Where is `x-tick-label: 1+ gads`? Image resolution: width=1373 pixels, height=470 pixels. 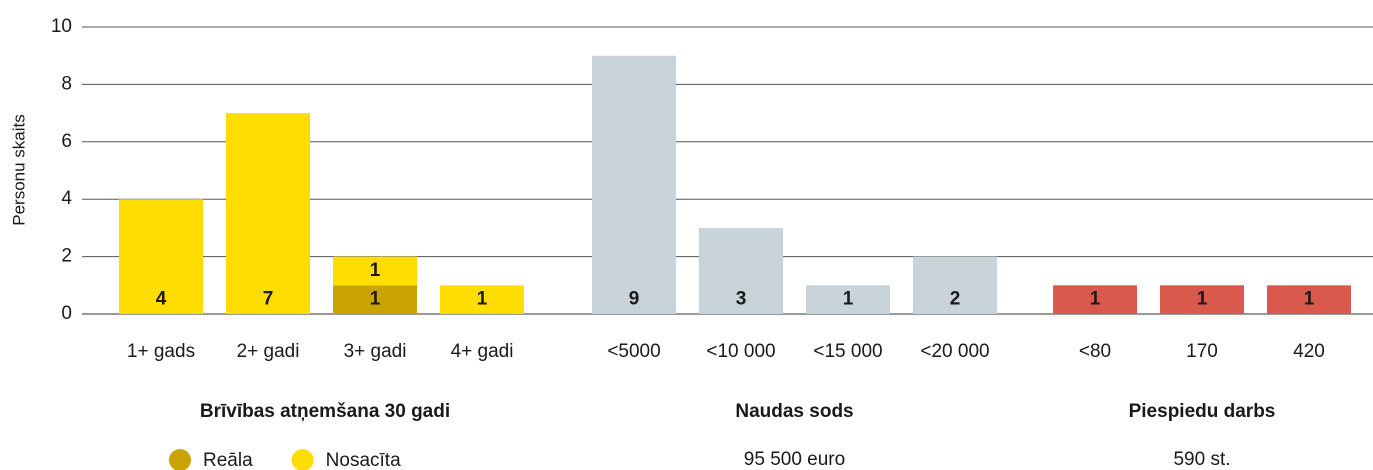 x-tick-label: 1+ gads is located at coordinates (161, 351).